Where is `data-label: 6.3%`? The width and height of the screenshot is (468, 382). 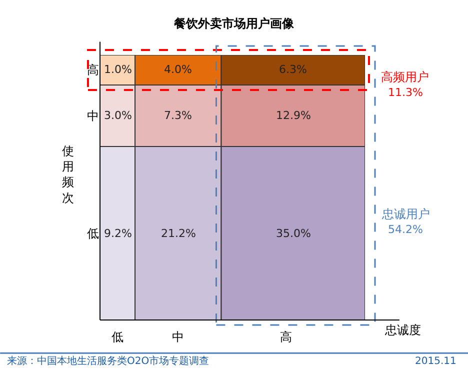
data-label: 6.3% is located at coordinates (293, 69).